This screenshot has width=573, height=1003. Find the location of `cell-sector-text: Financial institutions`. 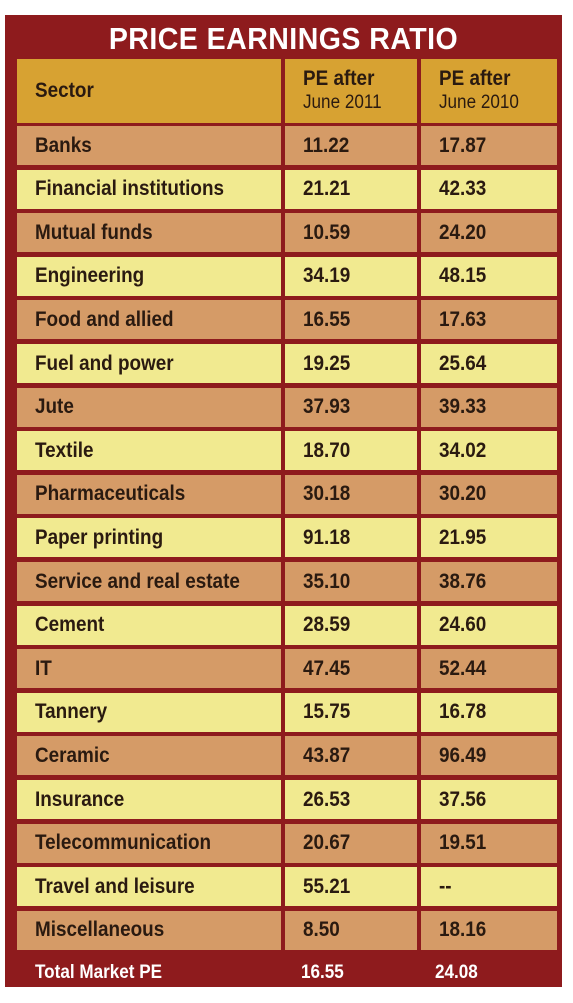

cell-sector-text: Financial institutions is located at coordinates (130, 189).